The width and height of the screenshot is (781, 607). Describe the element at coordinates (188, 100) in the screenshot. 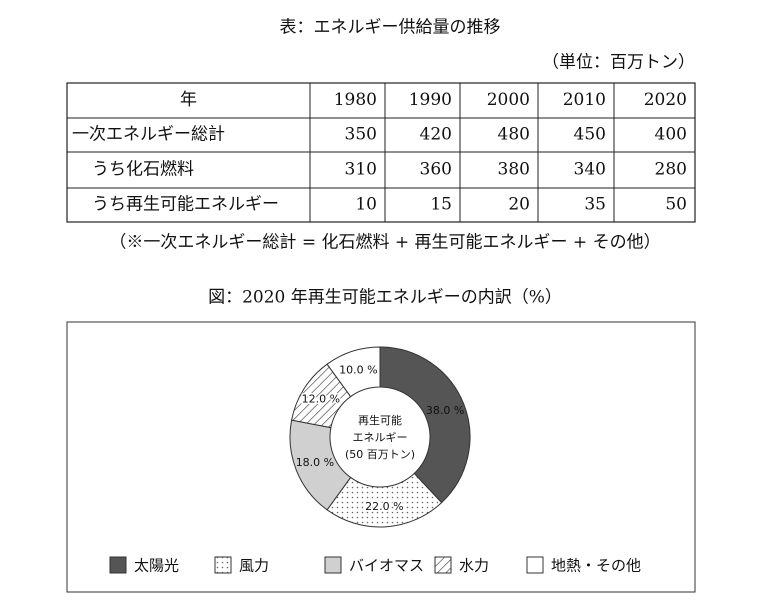

I see `table-header-cell: 年` at that location.